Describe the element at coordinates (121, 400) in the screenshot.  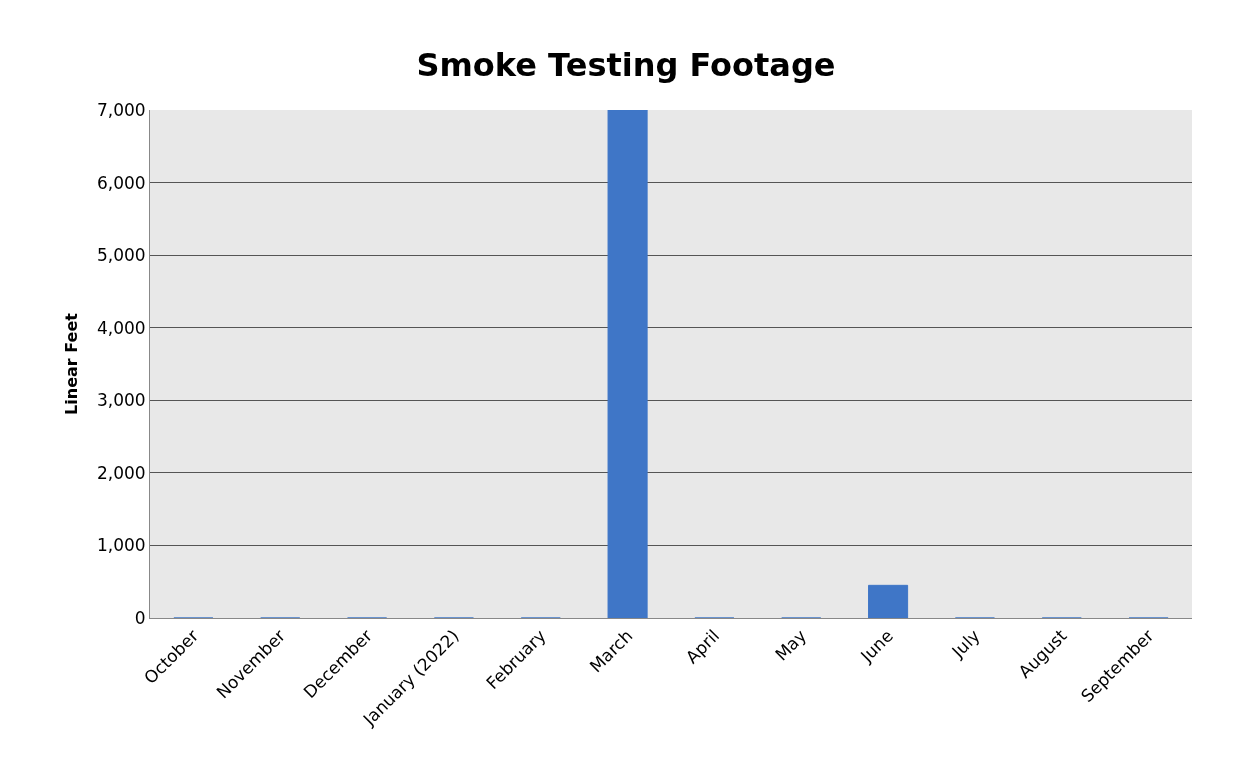
I see `y-tick-label: 3,000` at that location.